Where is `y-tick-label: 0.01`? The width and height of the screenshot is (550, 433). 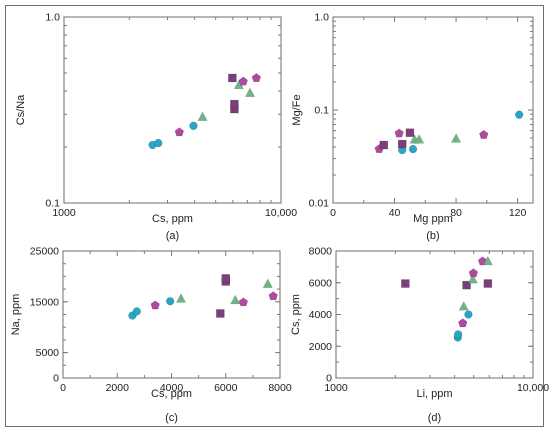 y-tick-label: 0.01 is located at coordinates (319, 204).